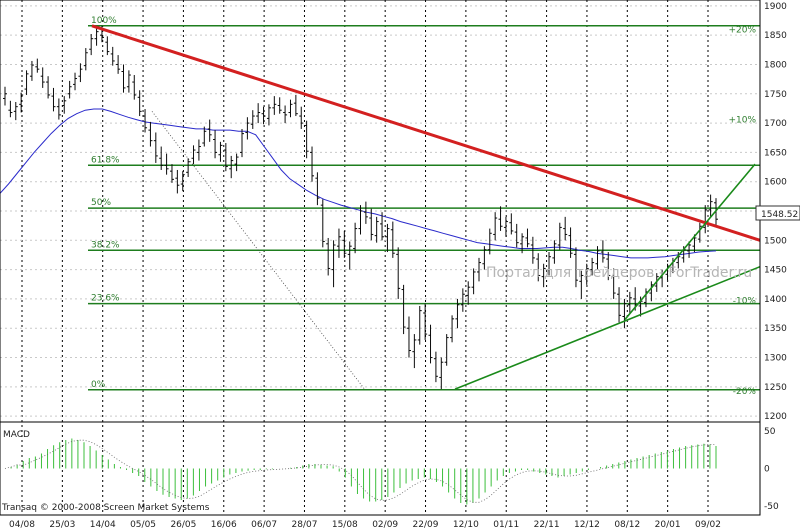 The image size is (800, 530). Describe the element at coordinates (775, 329) in the screenshot. I see `y-tick-label: 1350` at that location.